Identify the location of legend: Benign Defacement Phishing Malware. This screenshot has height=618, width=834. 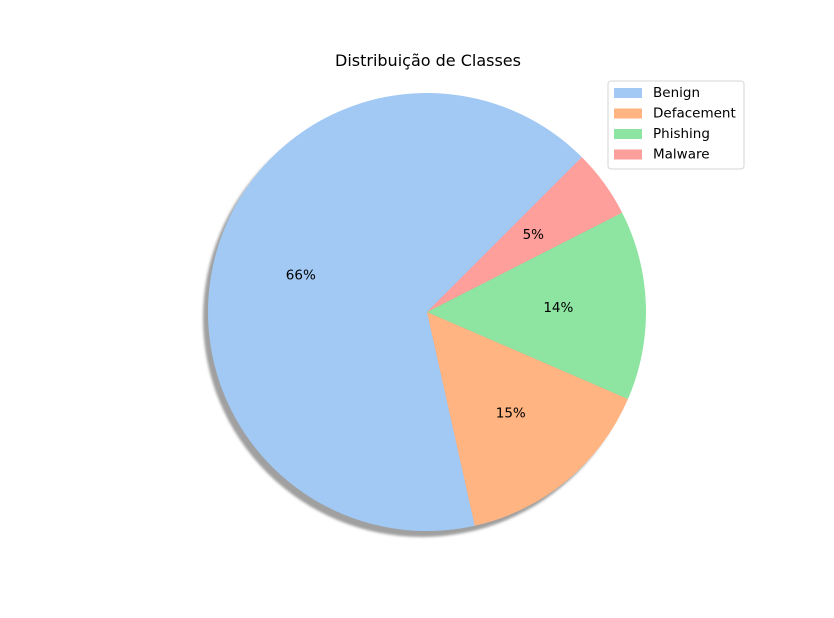
(676, 125).